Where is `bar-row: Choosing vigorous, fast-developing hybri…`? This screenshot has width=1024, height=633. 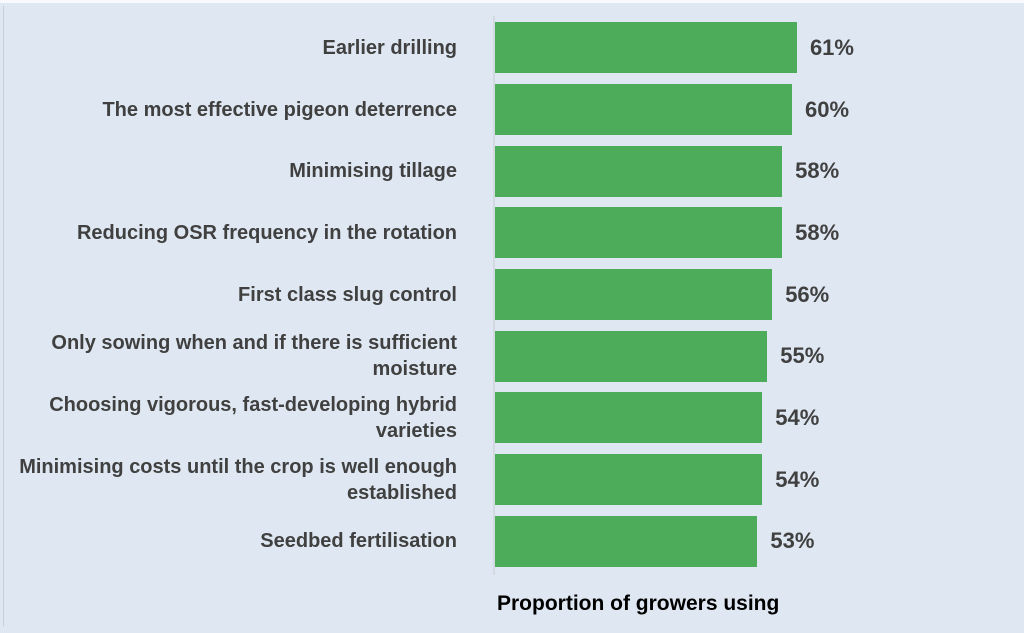 bar-row: Choosing vigorous, fast-developing hybri… is located at coordinates (512, 418).